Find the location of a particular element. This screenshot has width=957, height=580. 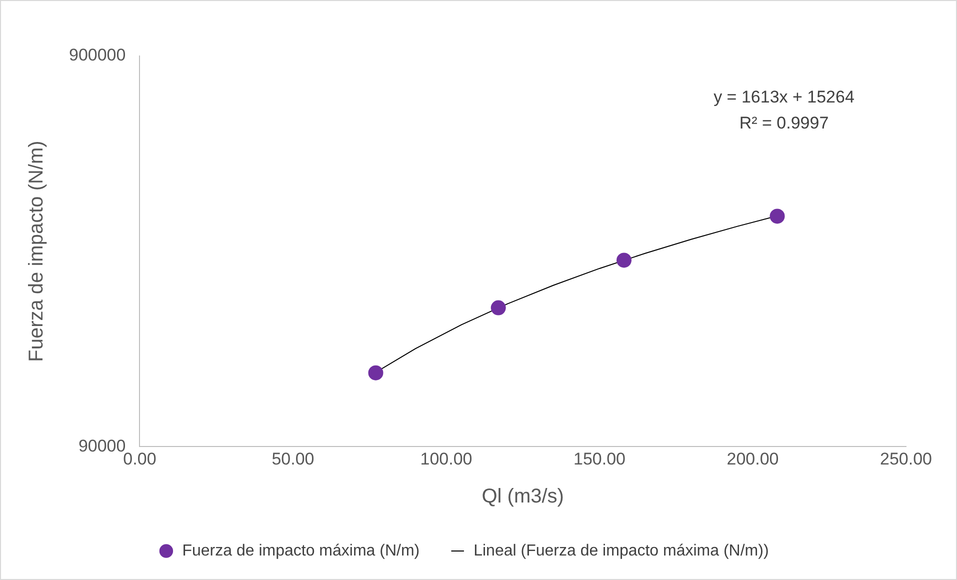

legend-label: Fuerza de impacto máxima (N/m) is located at coordinates (301, 551).